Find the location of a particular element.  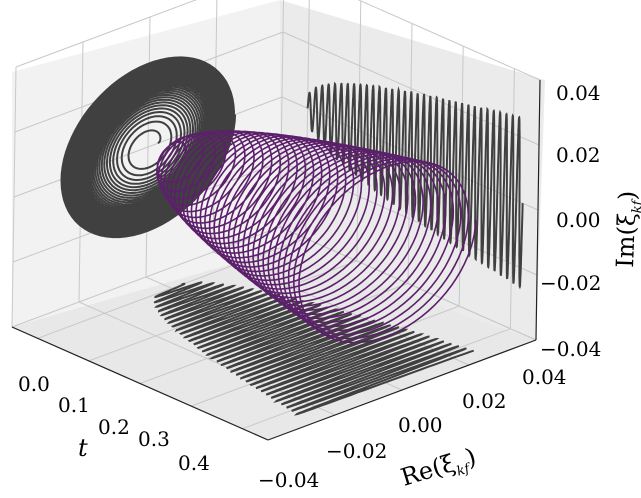

re-tick-3: 0.02 is located at coordinates (484, 401).